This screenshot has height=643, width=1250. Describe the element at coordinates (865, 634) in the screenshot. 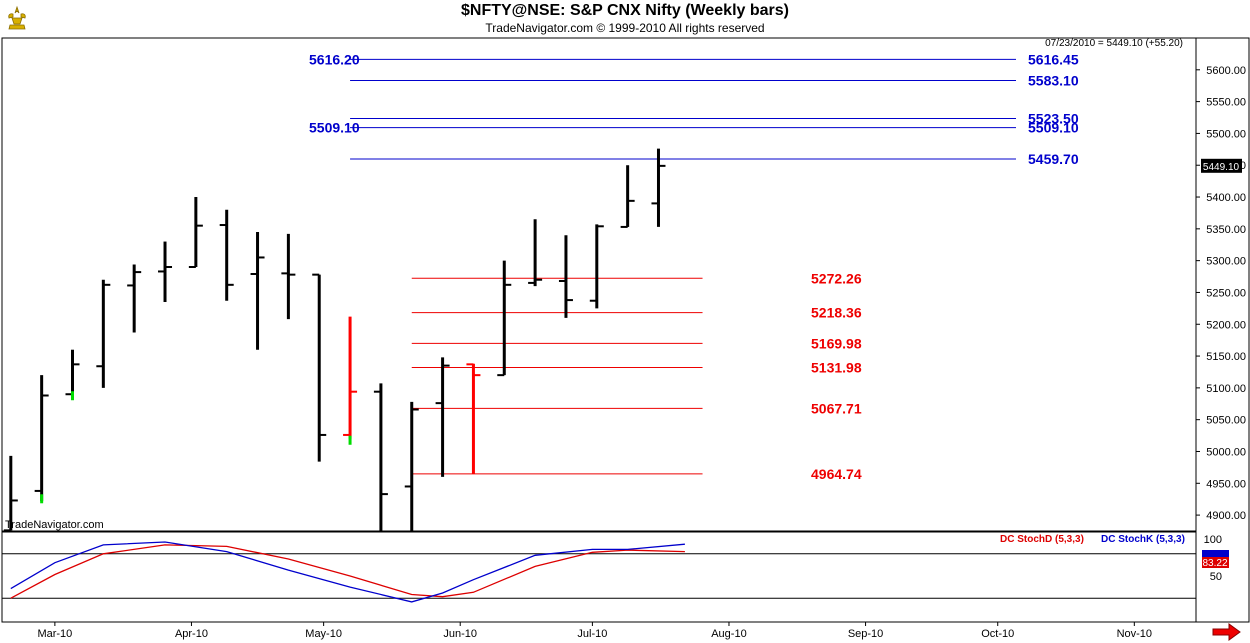

I see `x-tick-label: Sep-10` at that location.